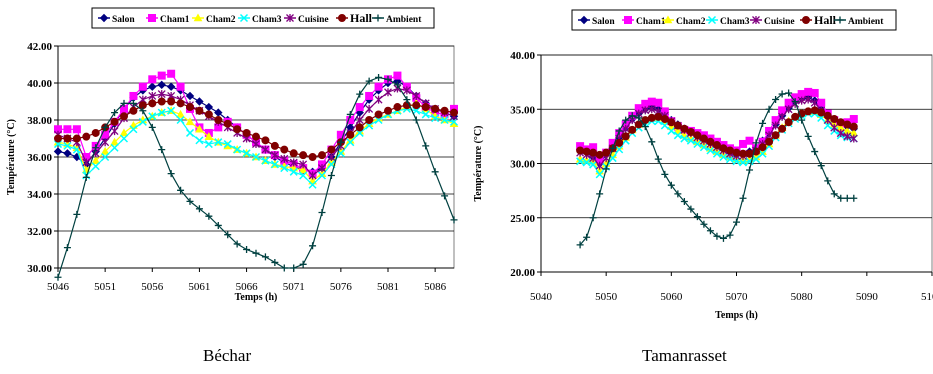 Image resolution: width=933 pixels, height=374 pixels. Describe the element at coordinates (691, 22) in the screenshot. I see `legend-entry: Cham2` at that location.